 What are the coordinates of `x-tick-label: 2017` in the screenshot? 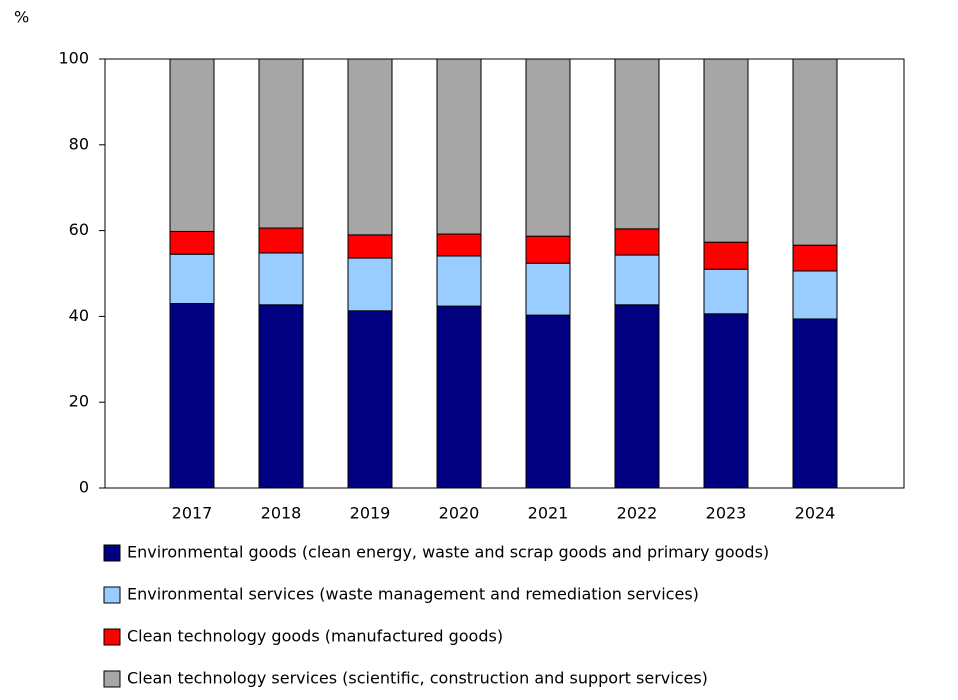 It's located at (192, 513).